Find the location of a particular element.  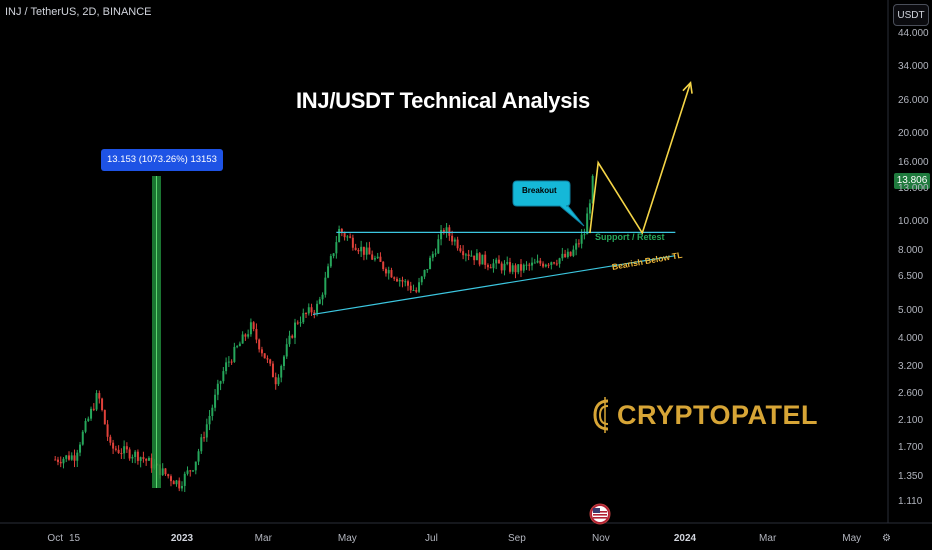

cryptopatel-logo: CRYPTOPATEL is located at coordinates (705, 415).